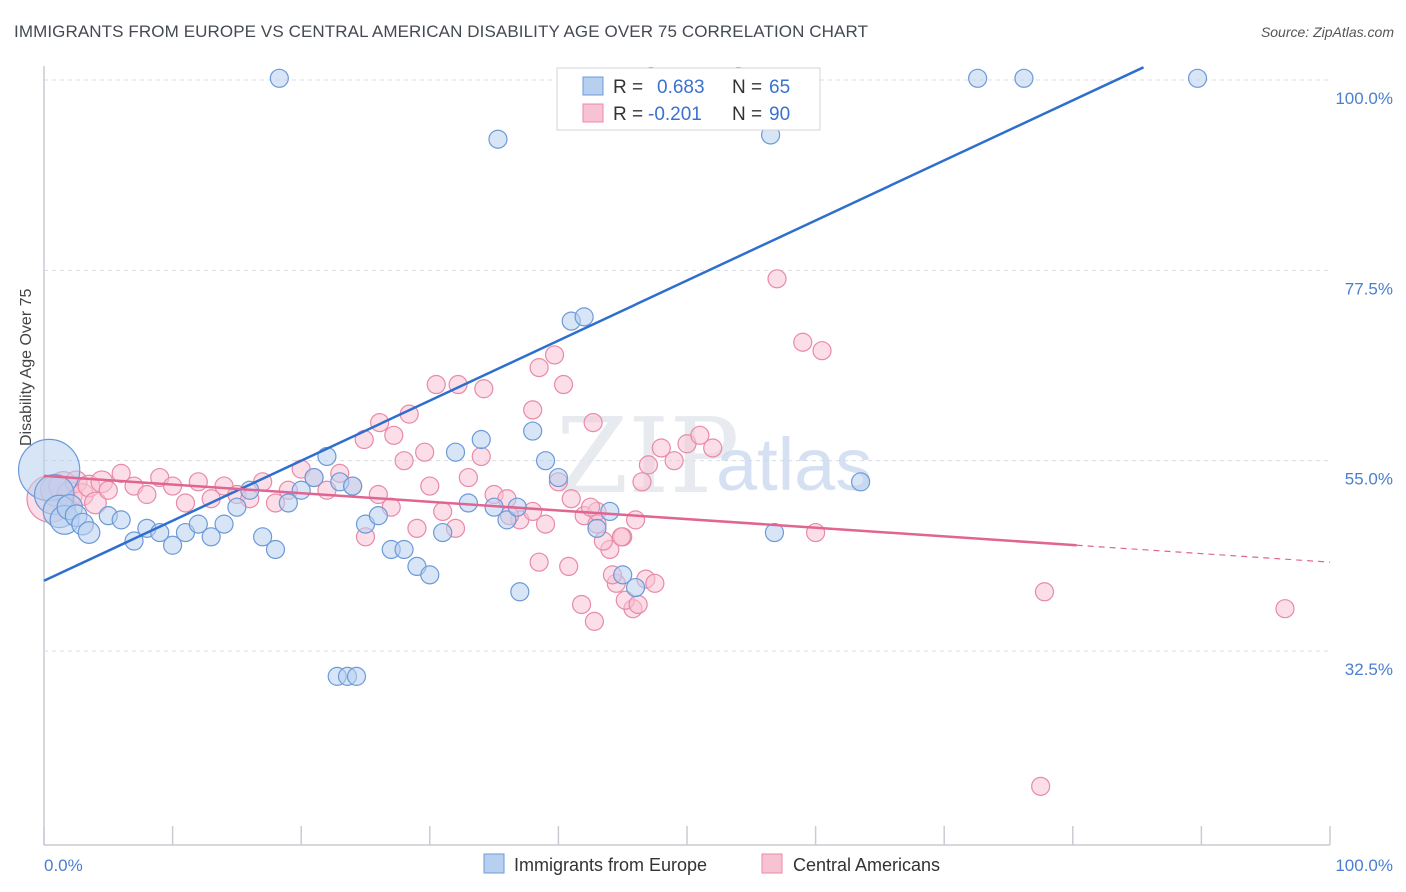  What do you see at coordinates (1327, 32) in the screenshot?
I see `chart-source: Source: ZipAtlas.com` at bounding box center [1327, 32].